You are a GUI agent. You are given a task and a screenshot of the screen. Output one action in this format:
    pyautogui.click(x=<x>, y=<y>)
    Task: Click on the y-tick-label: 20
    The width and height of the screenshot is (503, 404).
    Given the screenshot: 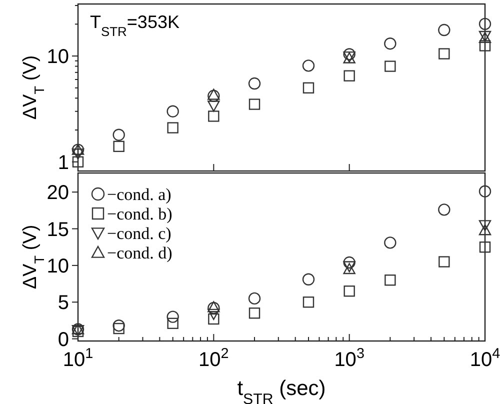 What is the action you would take?
    pyautogui.click(x=57, y=193)
    